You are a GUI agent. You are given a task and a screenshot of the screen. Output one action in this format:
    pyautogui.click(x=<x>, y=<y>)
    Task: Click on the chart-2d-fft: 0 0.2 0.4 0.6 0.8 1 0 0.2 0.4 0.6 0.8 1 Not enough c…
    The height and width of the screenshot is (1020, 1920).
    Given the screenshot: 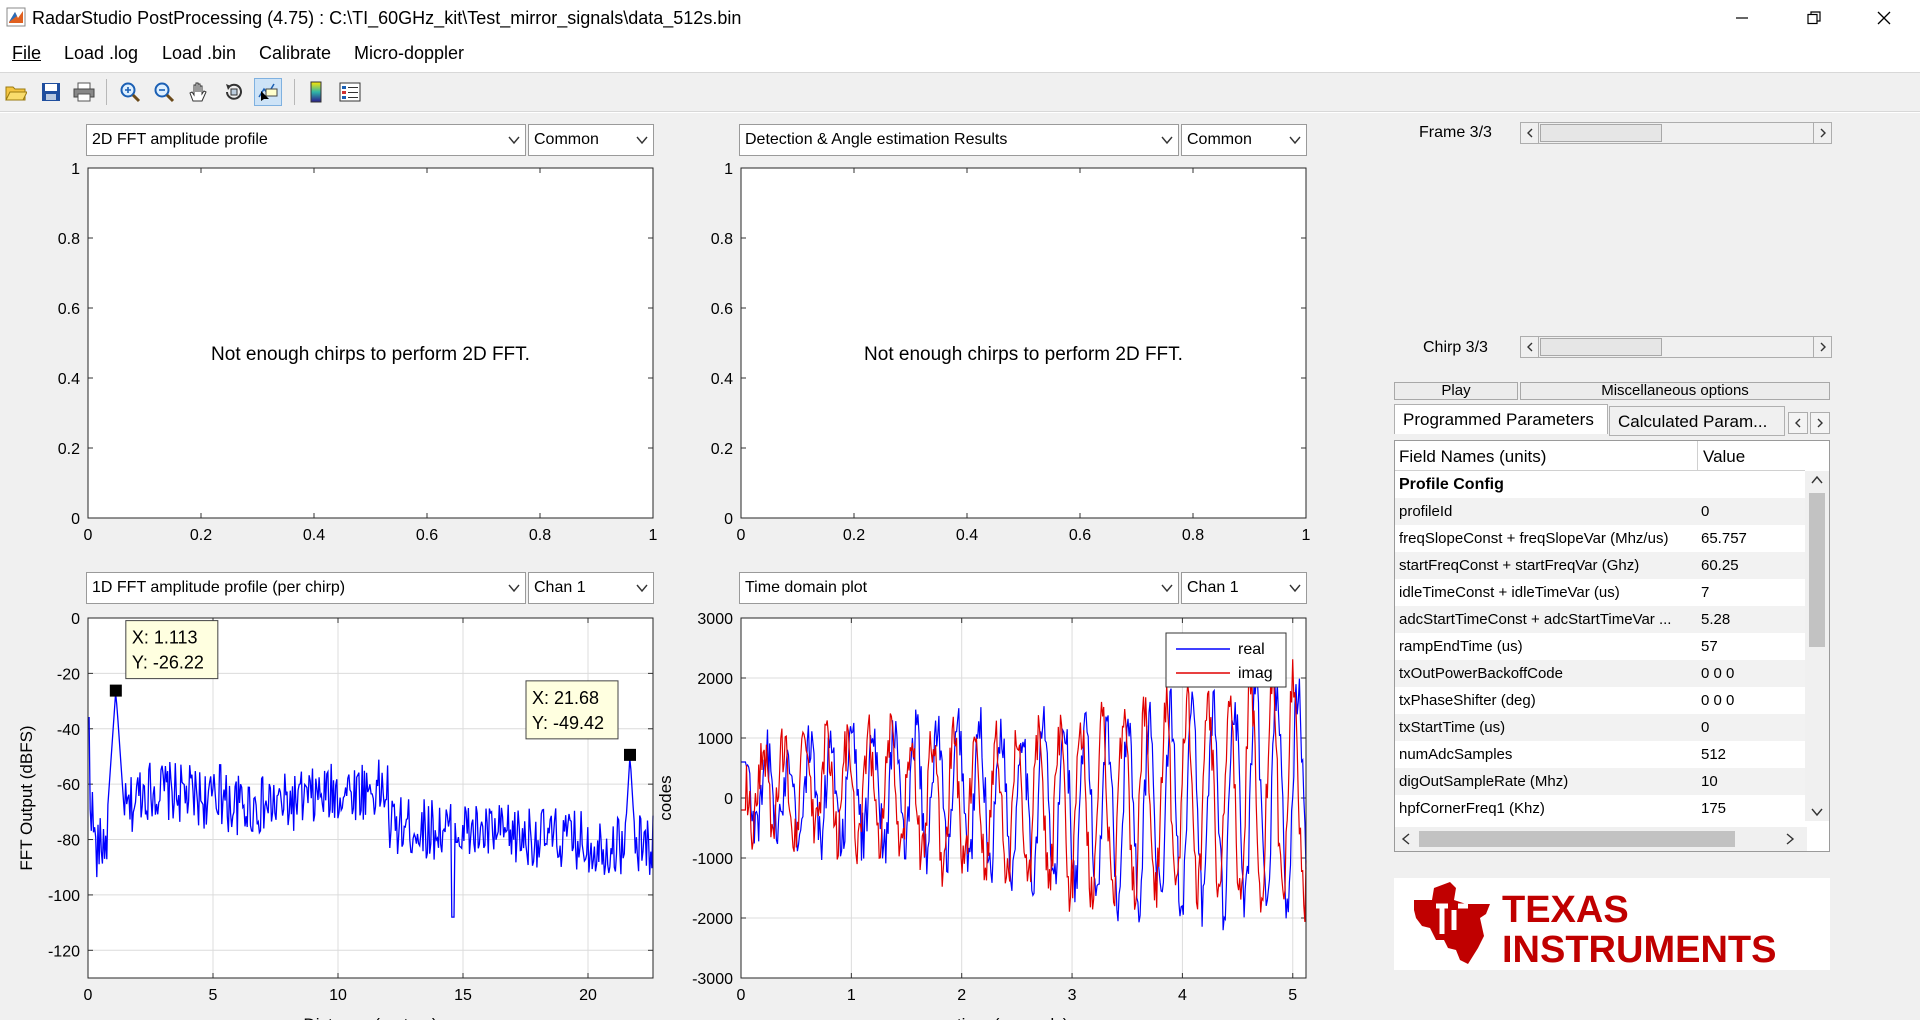 What is the action you would take?
    pyautogui.click(x=345, y=353)
    